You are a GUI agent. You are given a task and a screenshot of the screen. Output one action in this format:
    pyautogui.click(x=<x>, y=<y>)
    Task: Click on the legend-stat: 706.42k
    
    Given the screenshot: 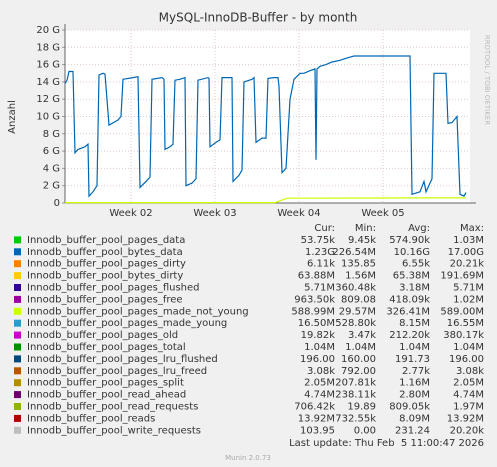 What is the action you would take?
    pyautogui.click(x=314, y=407)
    